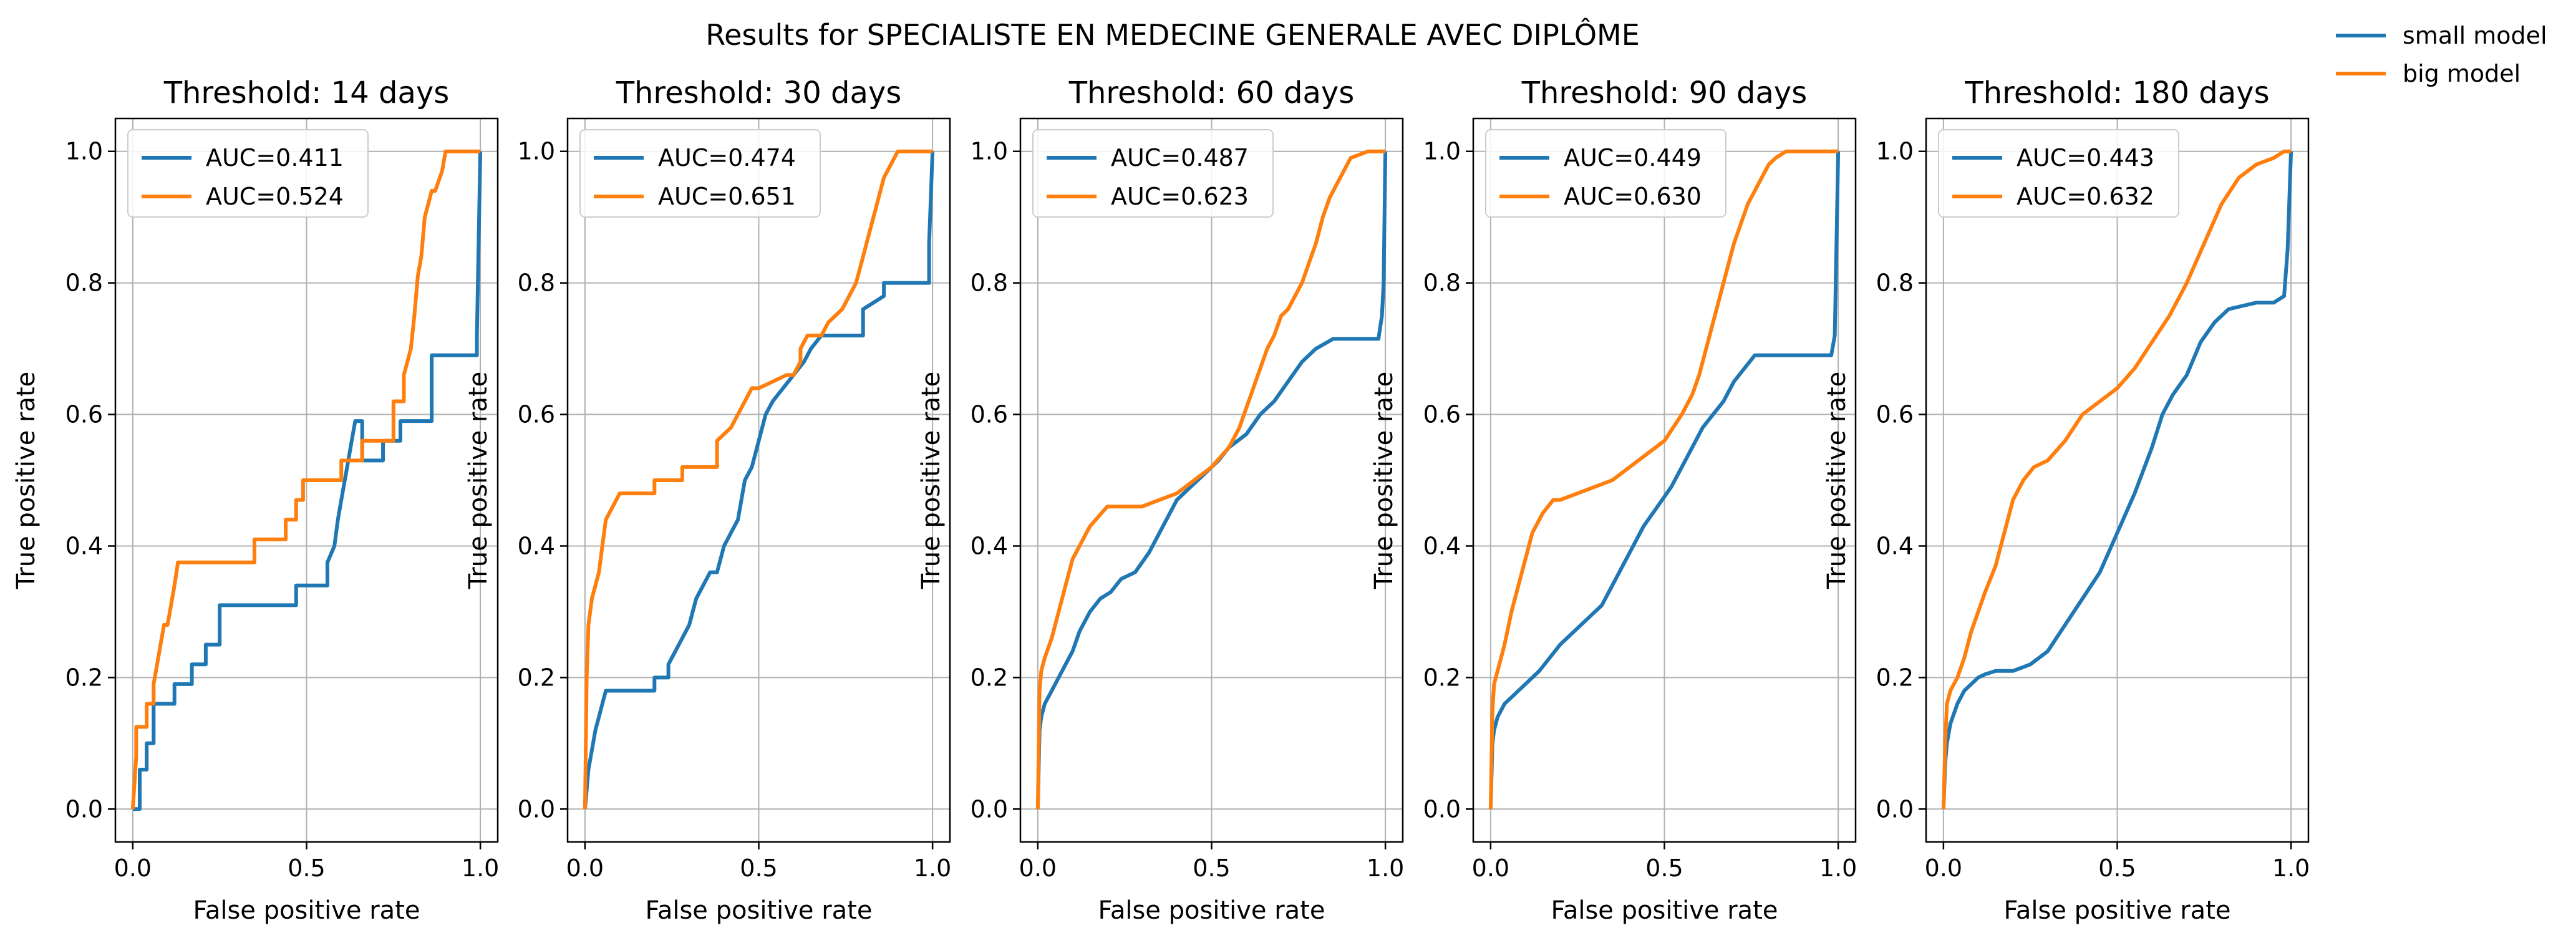 The height and width of the screenshot is (938, 2576). Describe the element at coordinates (2085, 196) in the screenshot. I see `auc-label-big-model: AUC=0.632` at that location.